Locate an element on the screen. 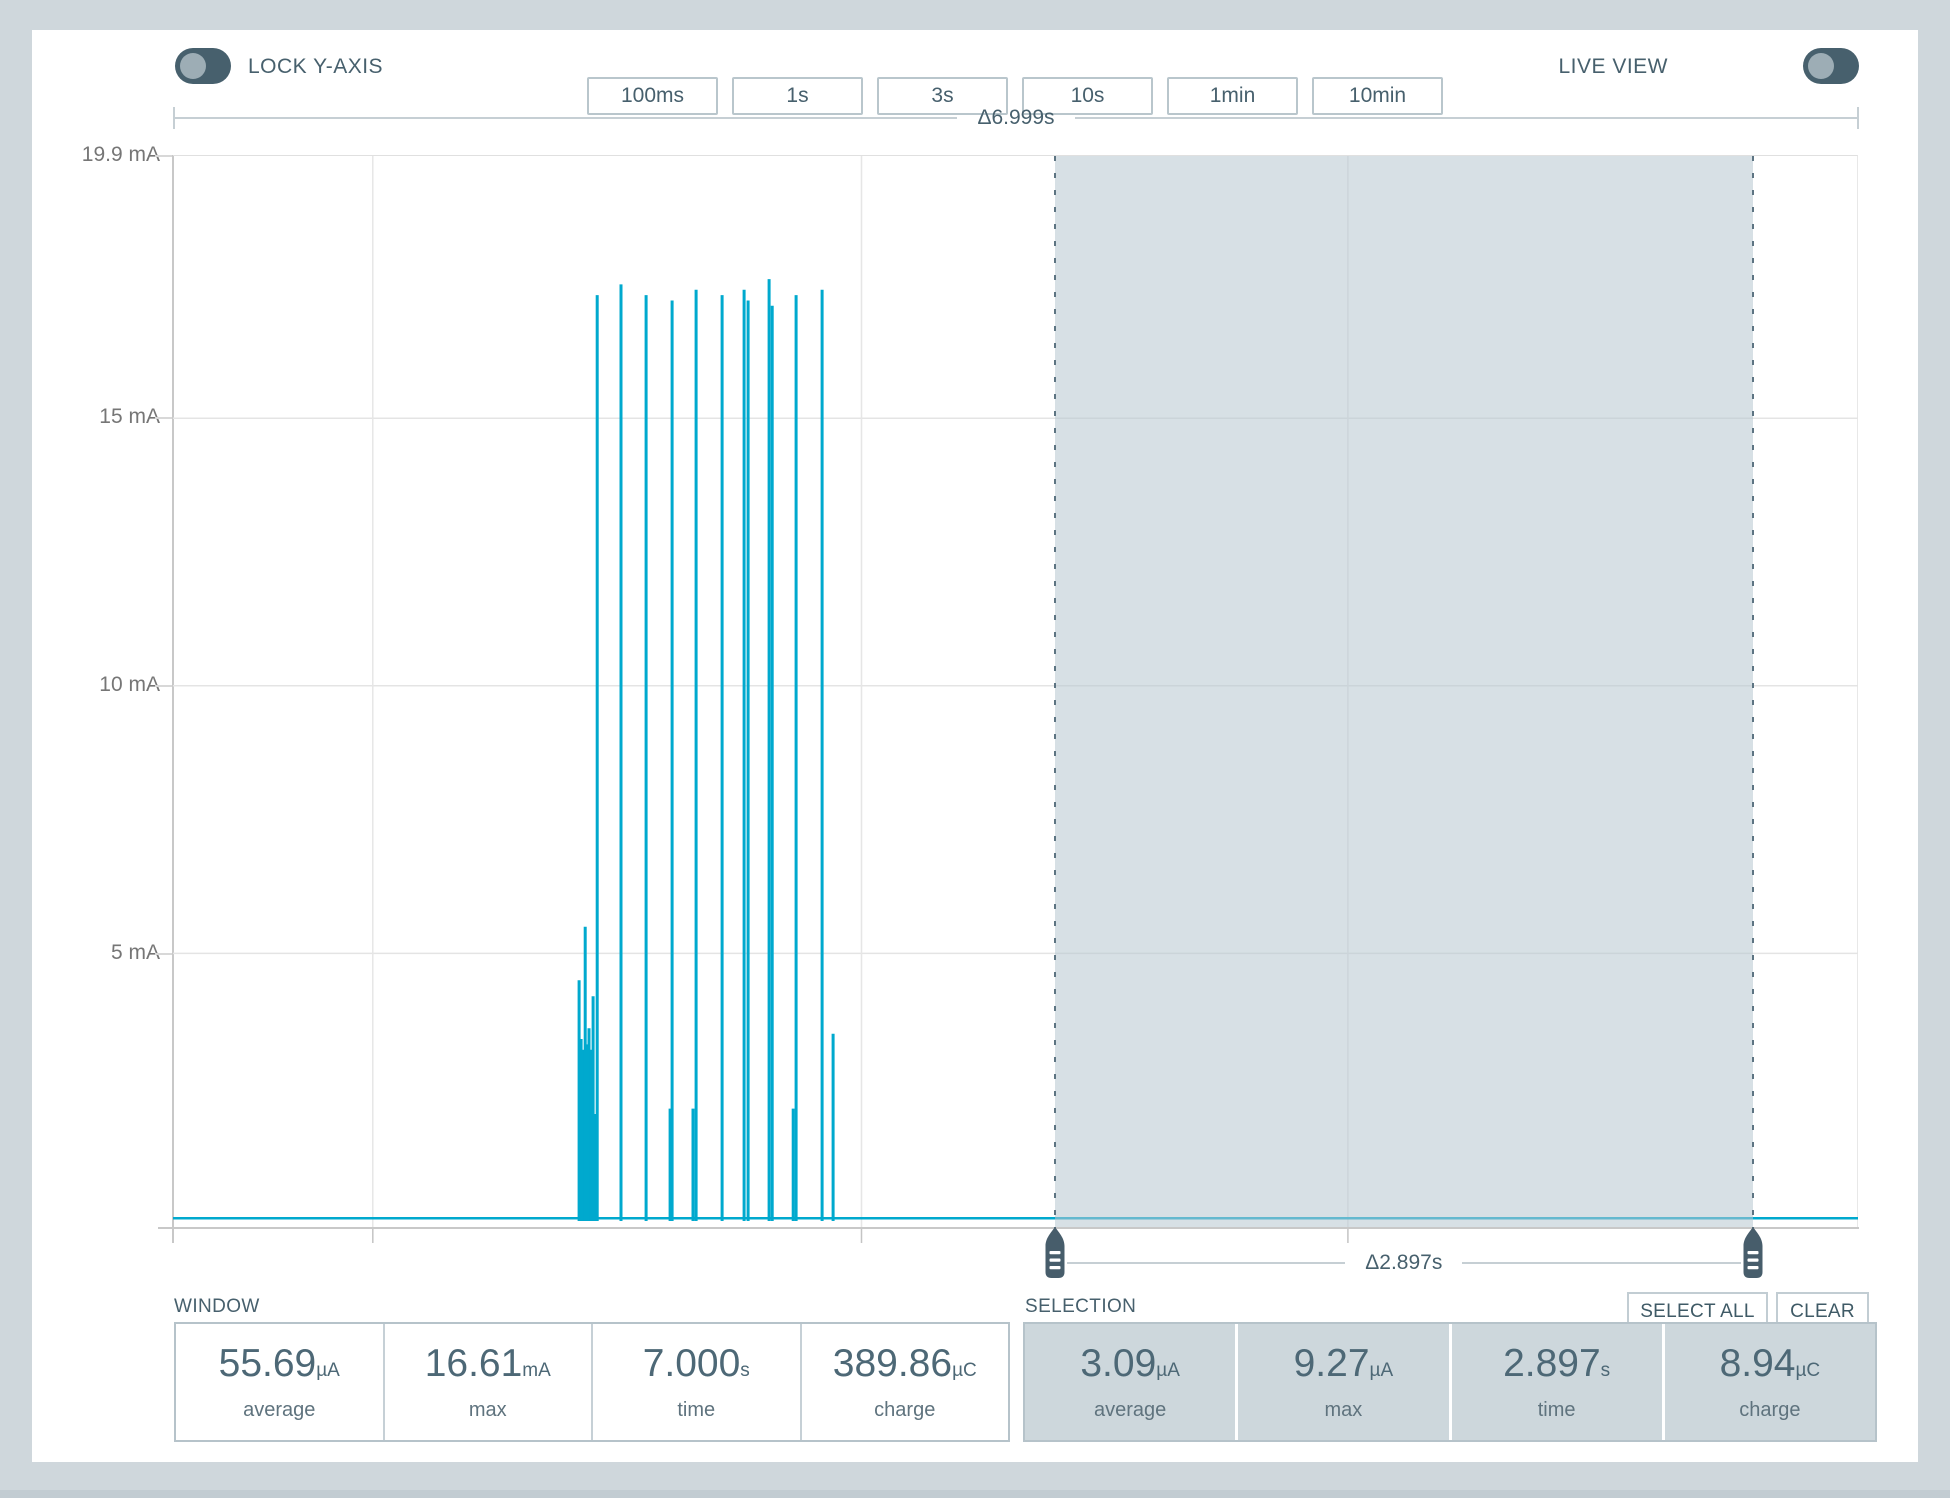  selection-duration-ruler: Δ2.897s is located at coordinates (1404, 1263).